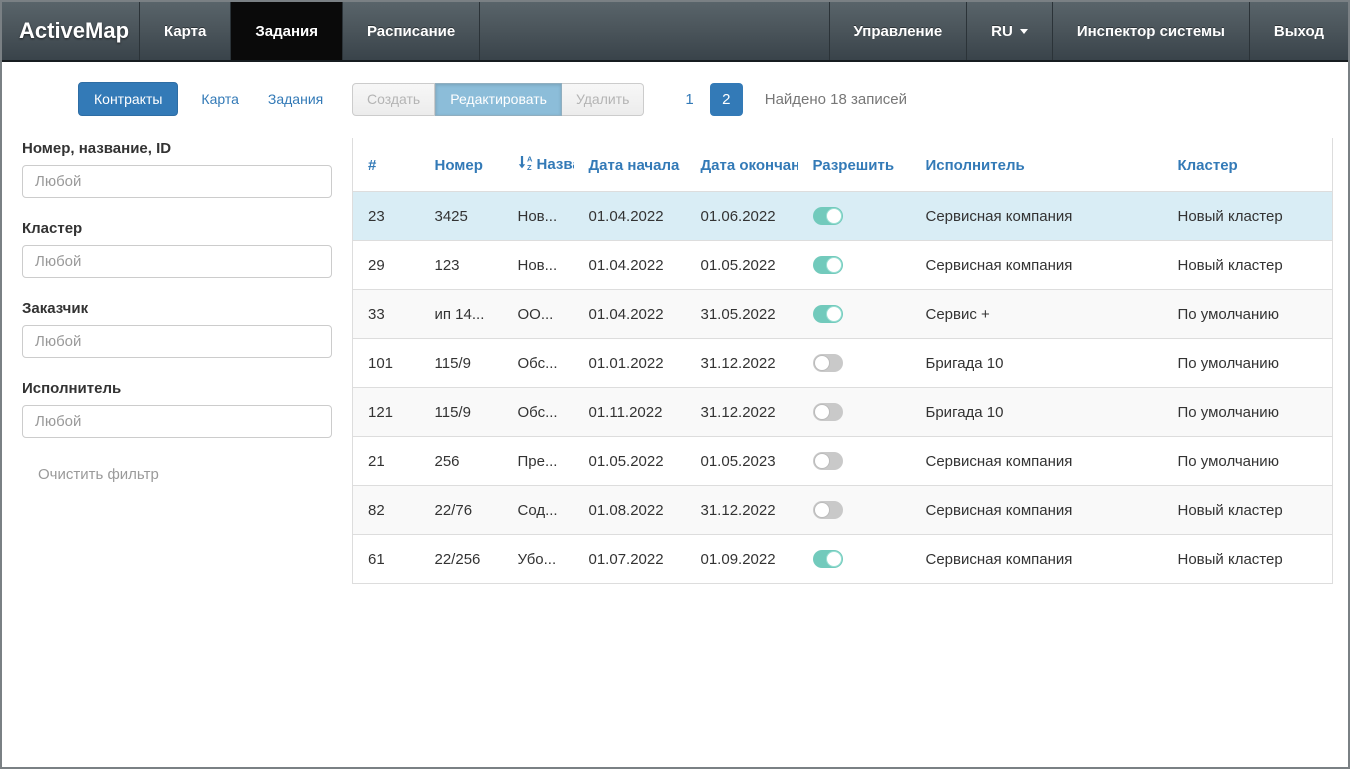  What do you see at coordinates (1150, 31) in the screenshot?
I see `nav-item-system-inspector: Инспектор системы` at bounding box center [1150, 31].